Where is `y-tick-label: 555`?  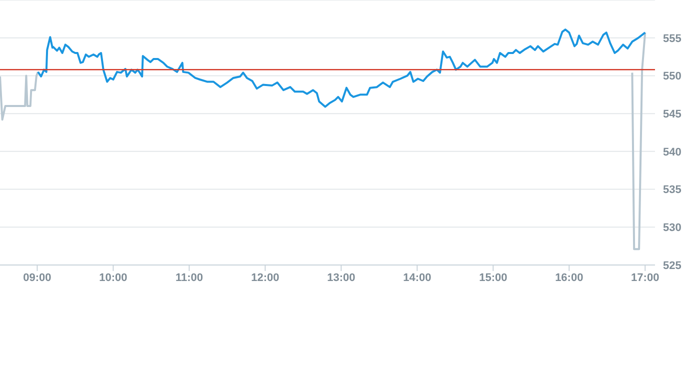 y-tick-label: 555 is located at coordinates (672, 38).